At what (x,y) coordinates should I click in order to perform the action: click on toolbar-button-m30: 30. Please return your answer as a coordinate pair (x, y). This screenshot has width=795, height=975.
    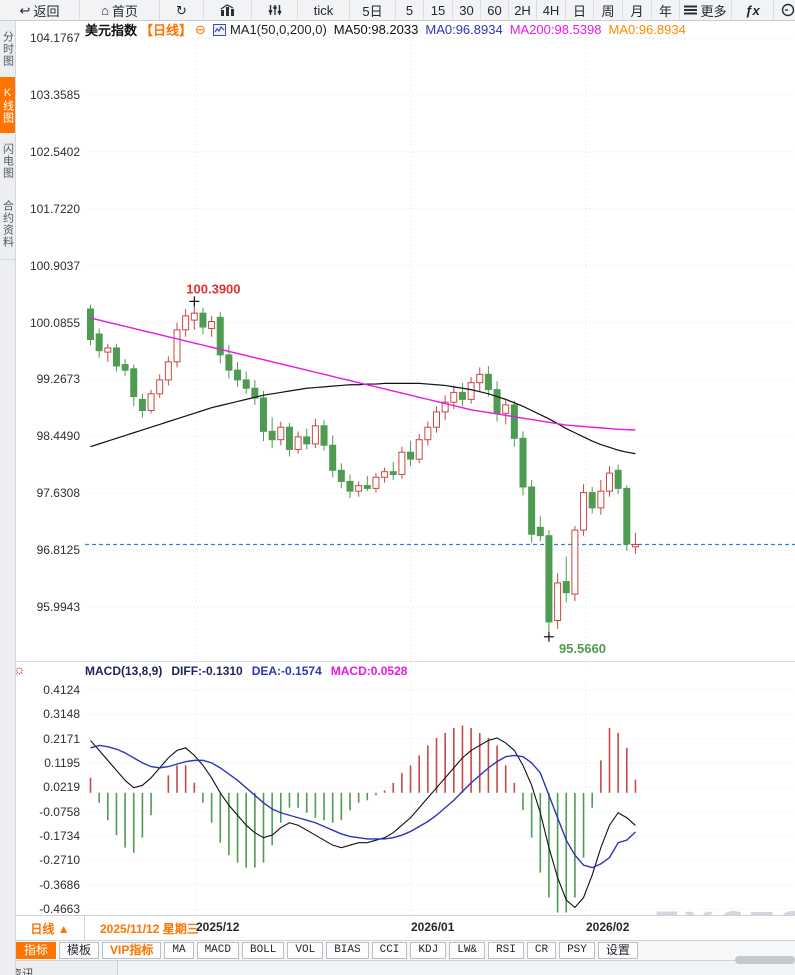
    Looking at the image, I should click on (467, 10).